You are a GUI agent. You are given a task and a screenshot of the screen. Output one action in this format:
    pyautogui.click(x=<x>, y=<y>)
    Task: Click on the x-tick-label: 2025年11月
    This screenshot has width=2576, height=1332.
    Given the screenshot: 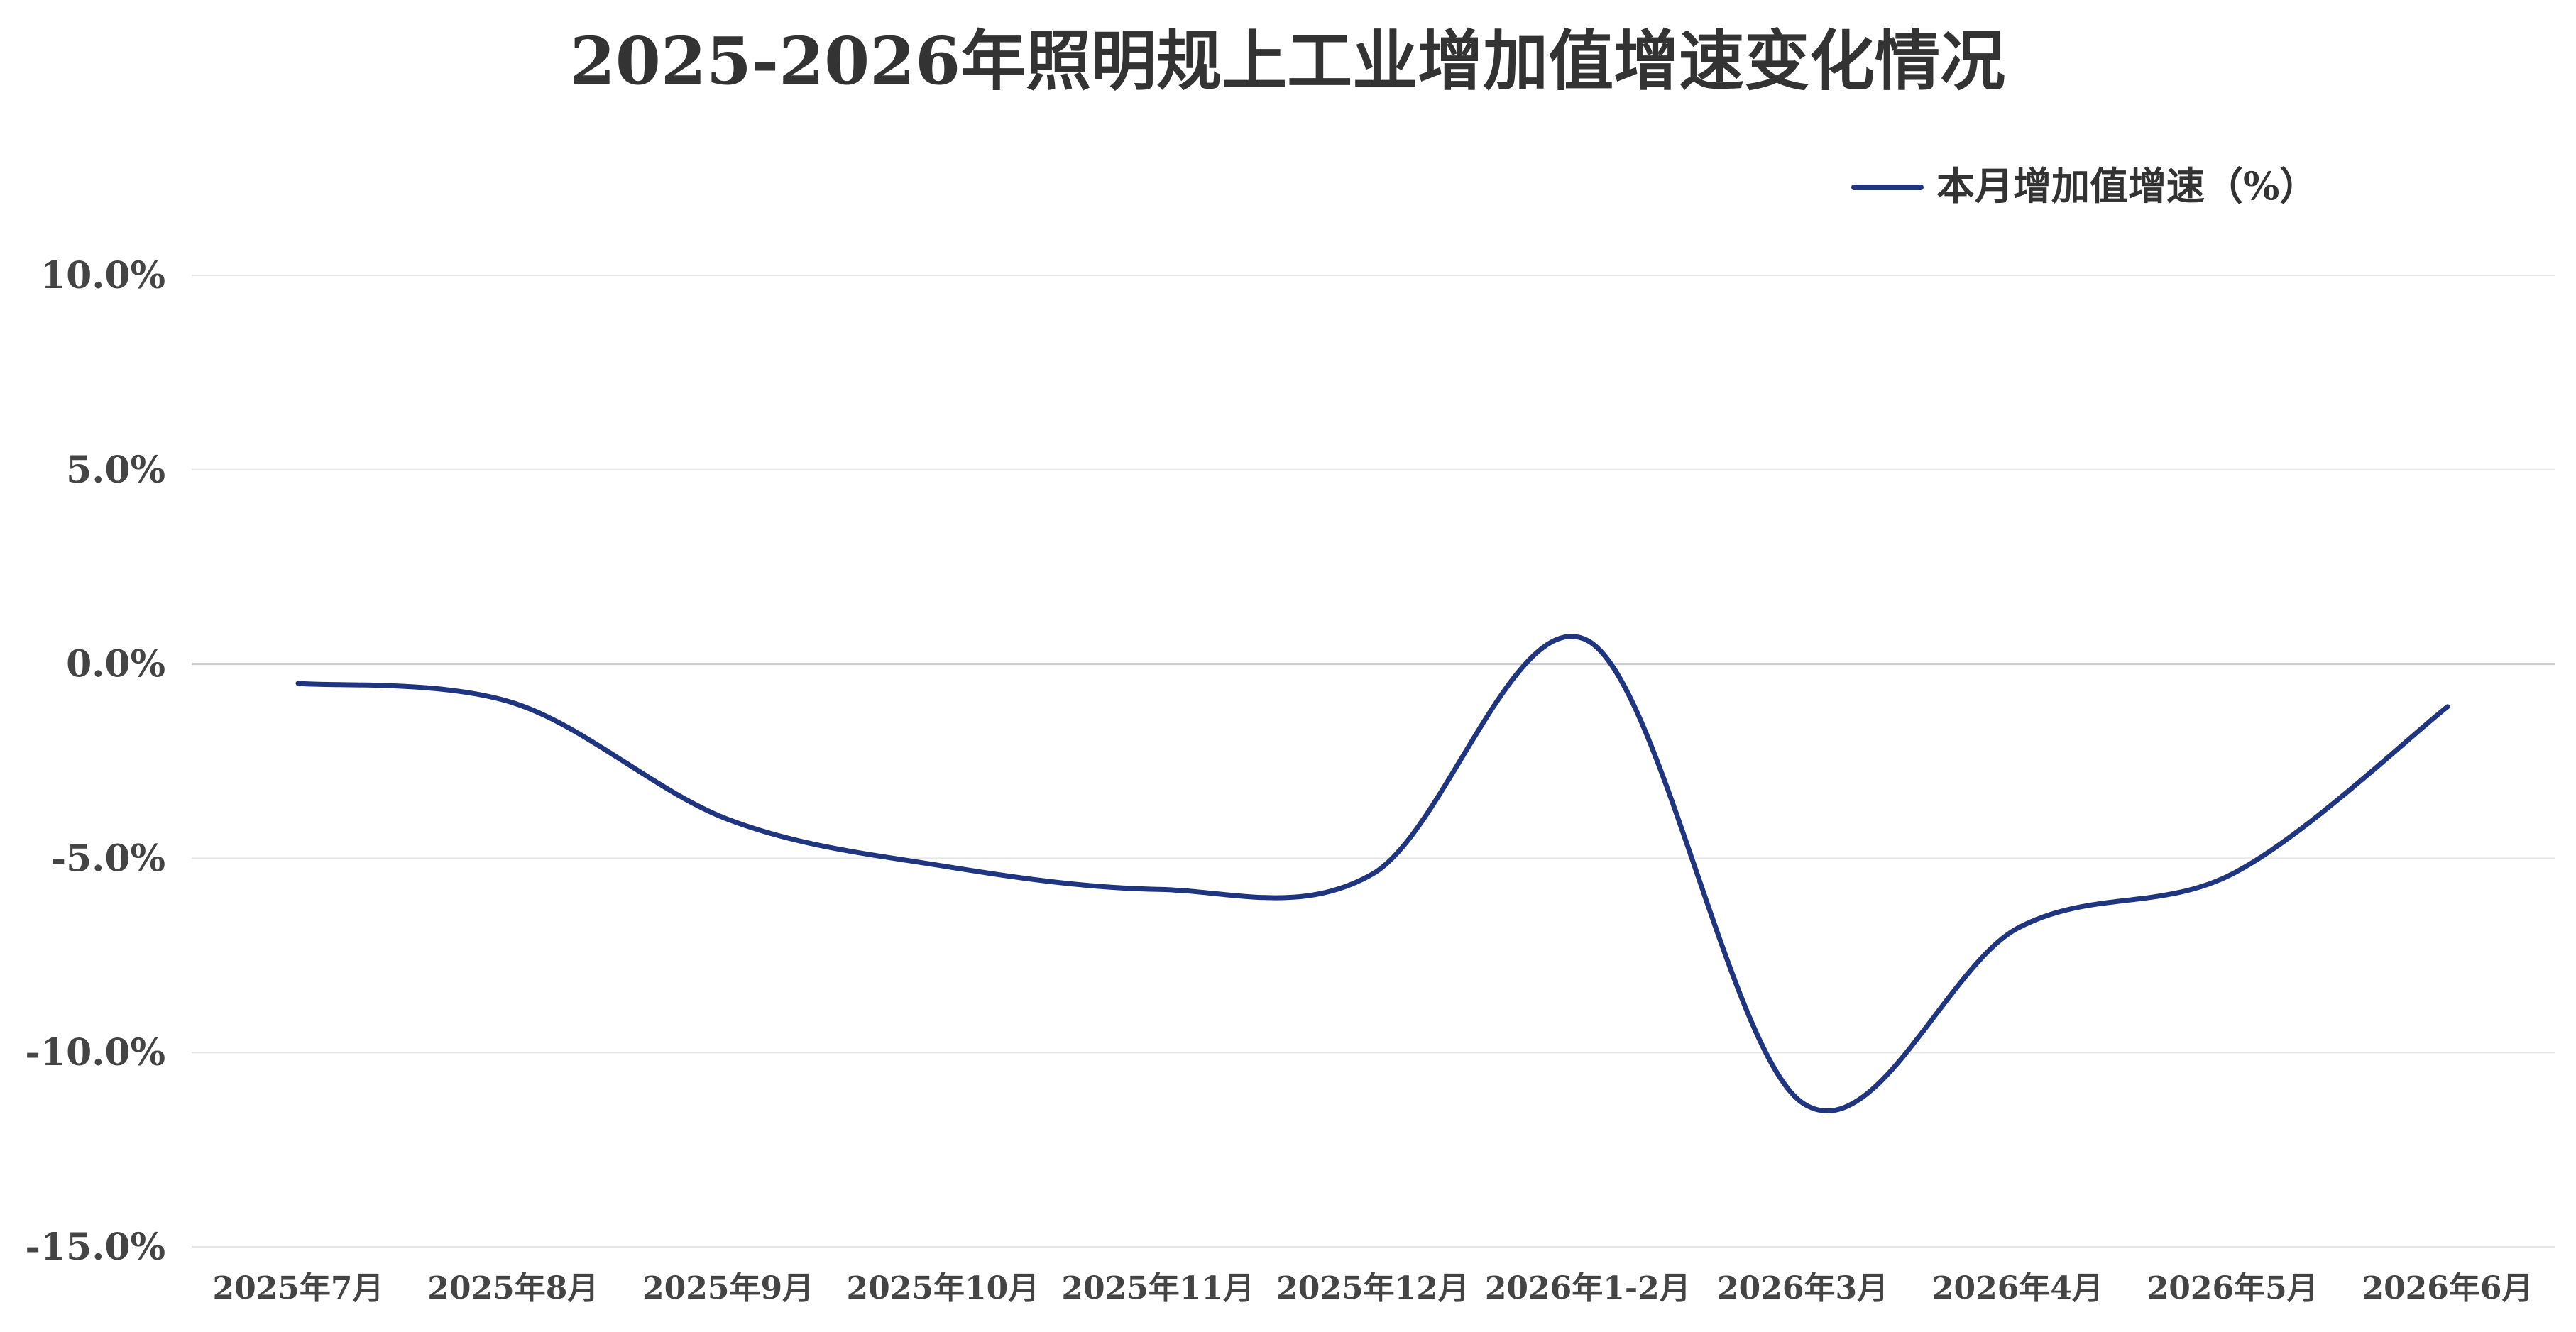 What is the action you would take?
    pyautogui.click(x=1157, y=1288)
    